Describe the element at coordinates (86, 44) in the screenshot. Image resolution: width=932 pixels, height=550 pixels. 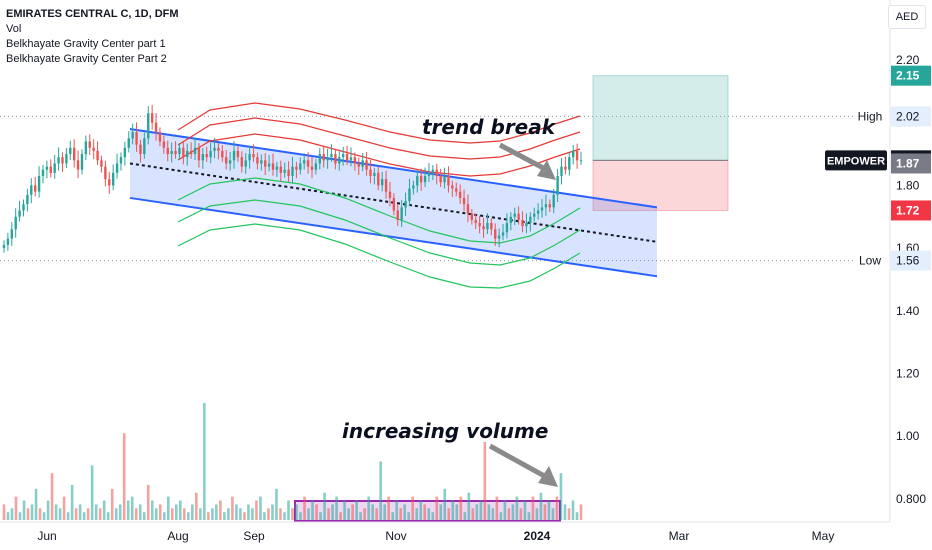
I see `legend-indicator-1: Belkhayate Gravity Center part 1` at that location.